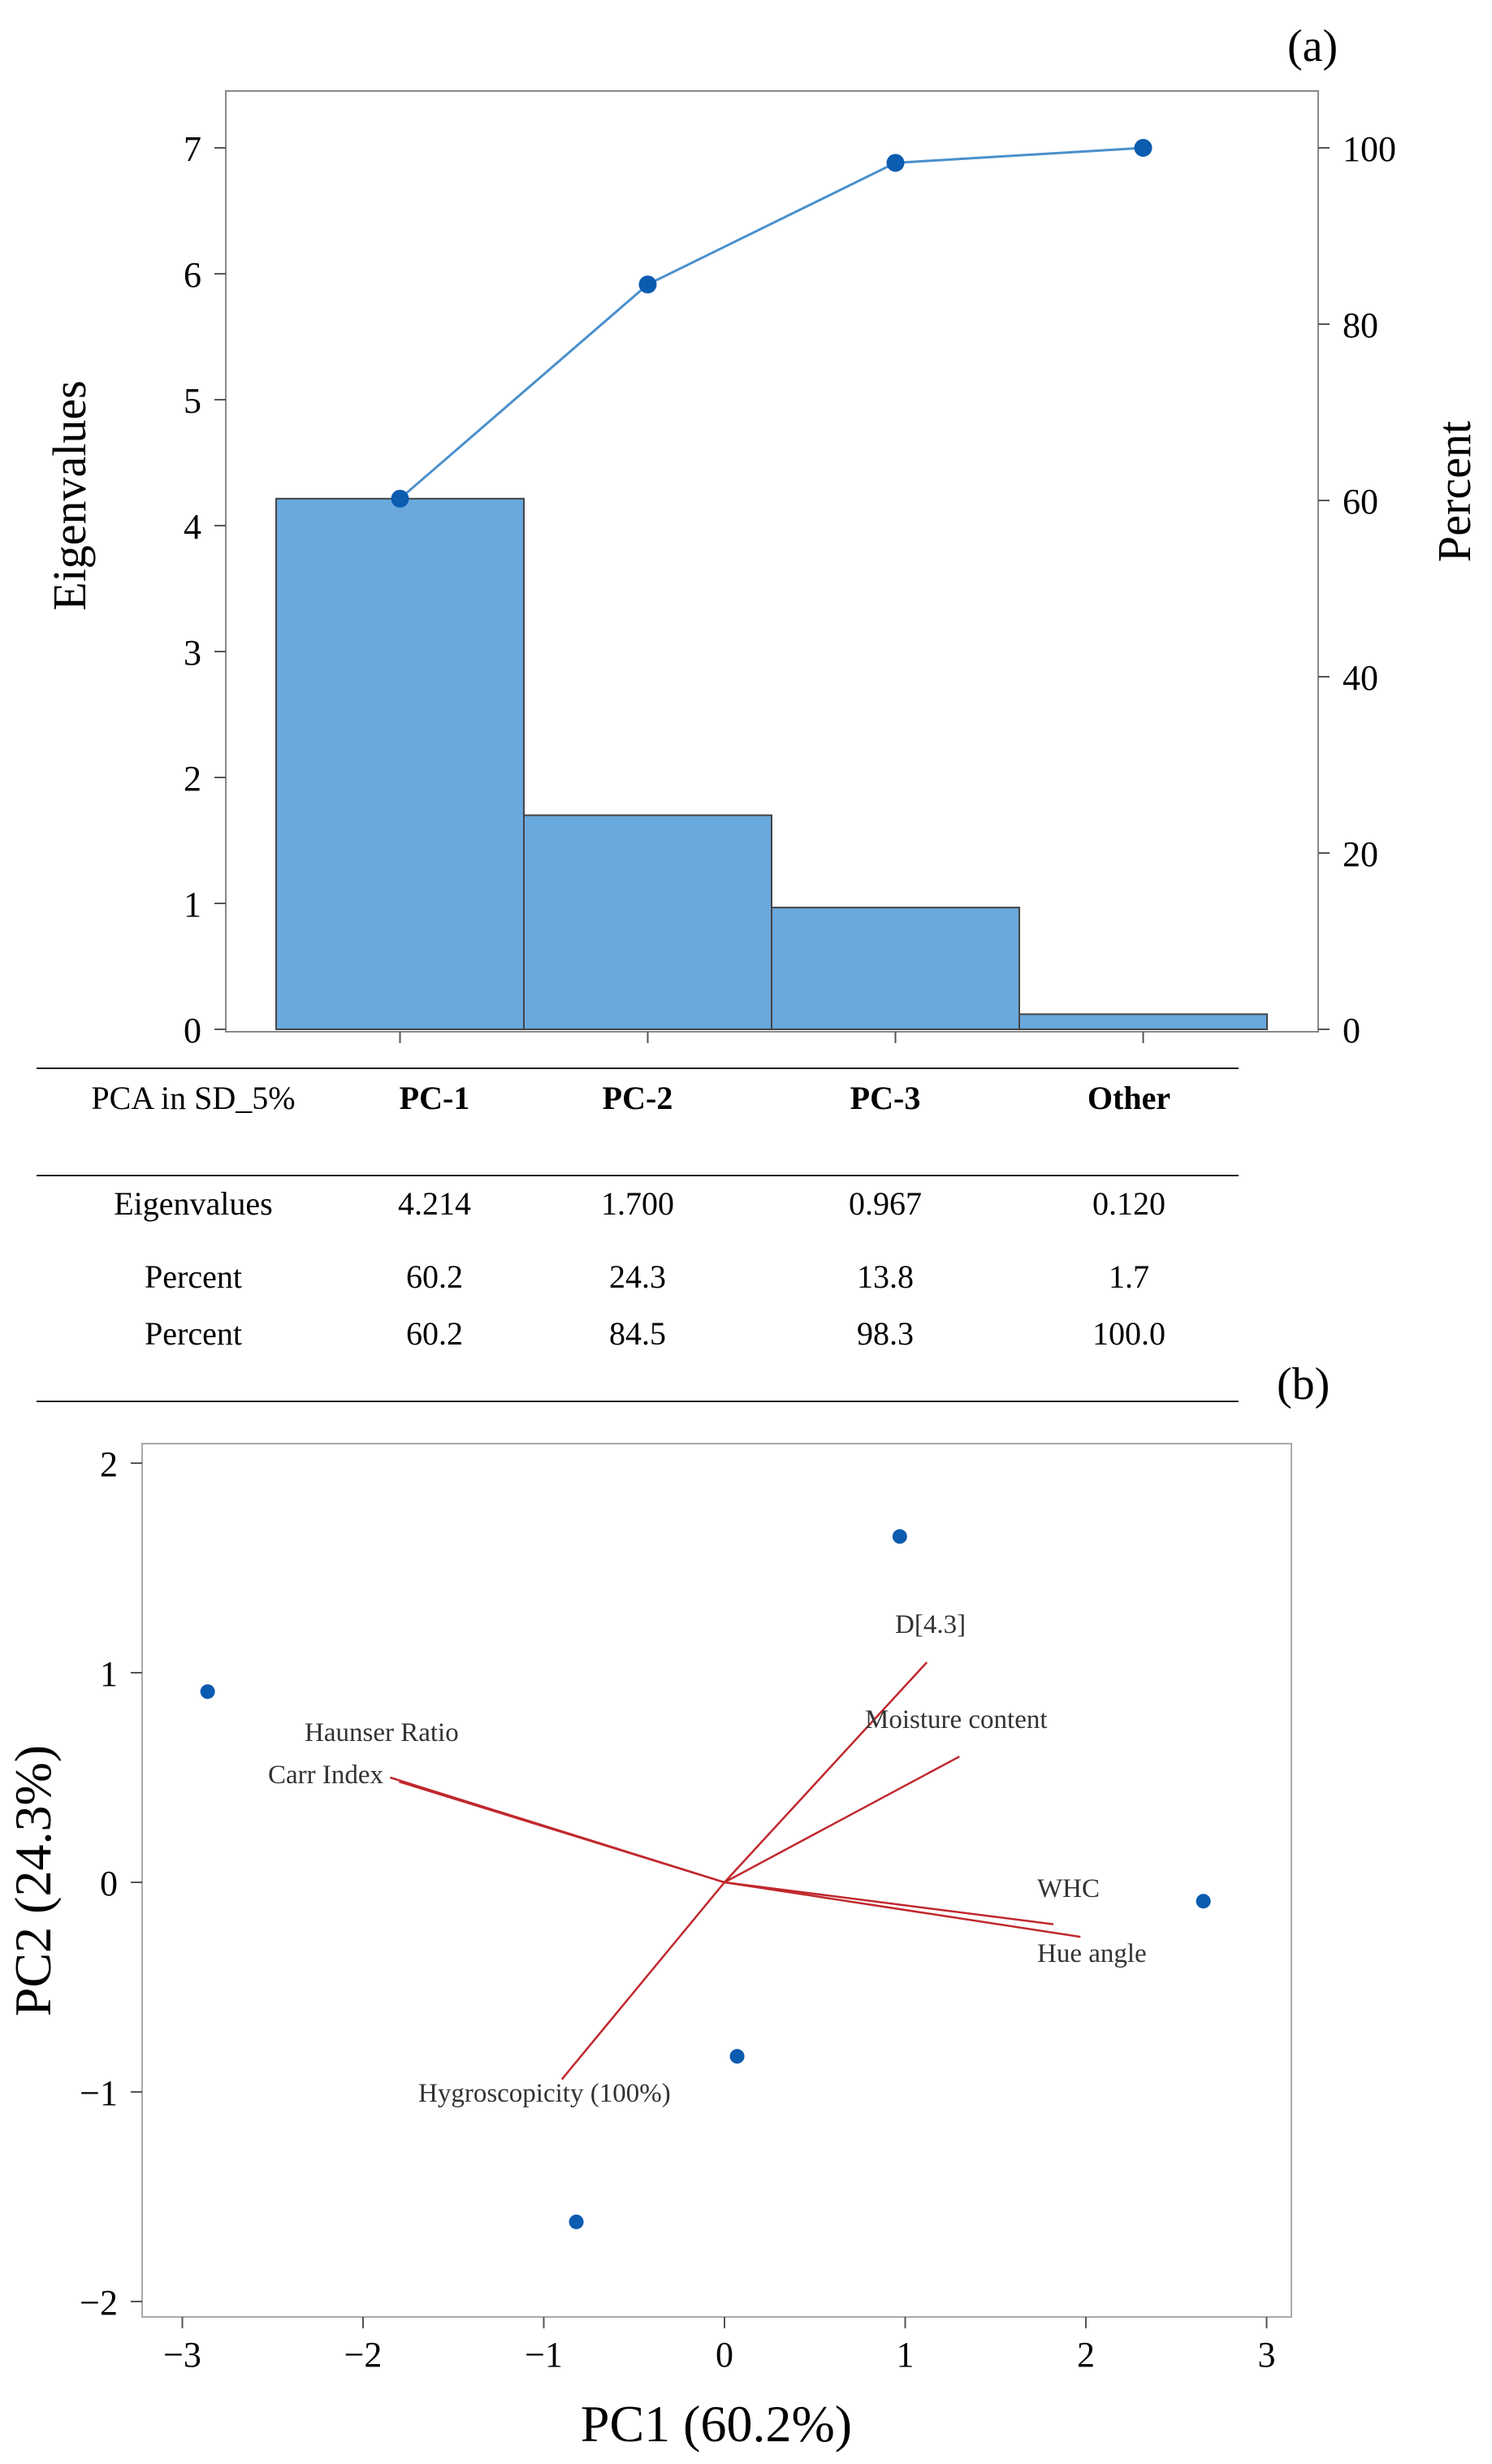 The image size is (1492, 2464). Describe the element at coordinates (842, 1820) in the screenshot. I see `loading-vector-moisture-content` at that location.